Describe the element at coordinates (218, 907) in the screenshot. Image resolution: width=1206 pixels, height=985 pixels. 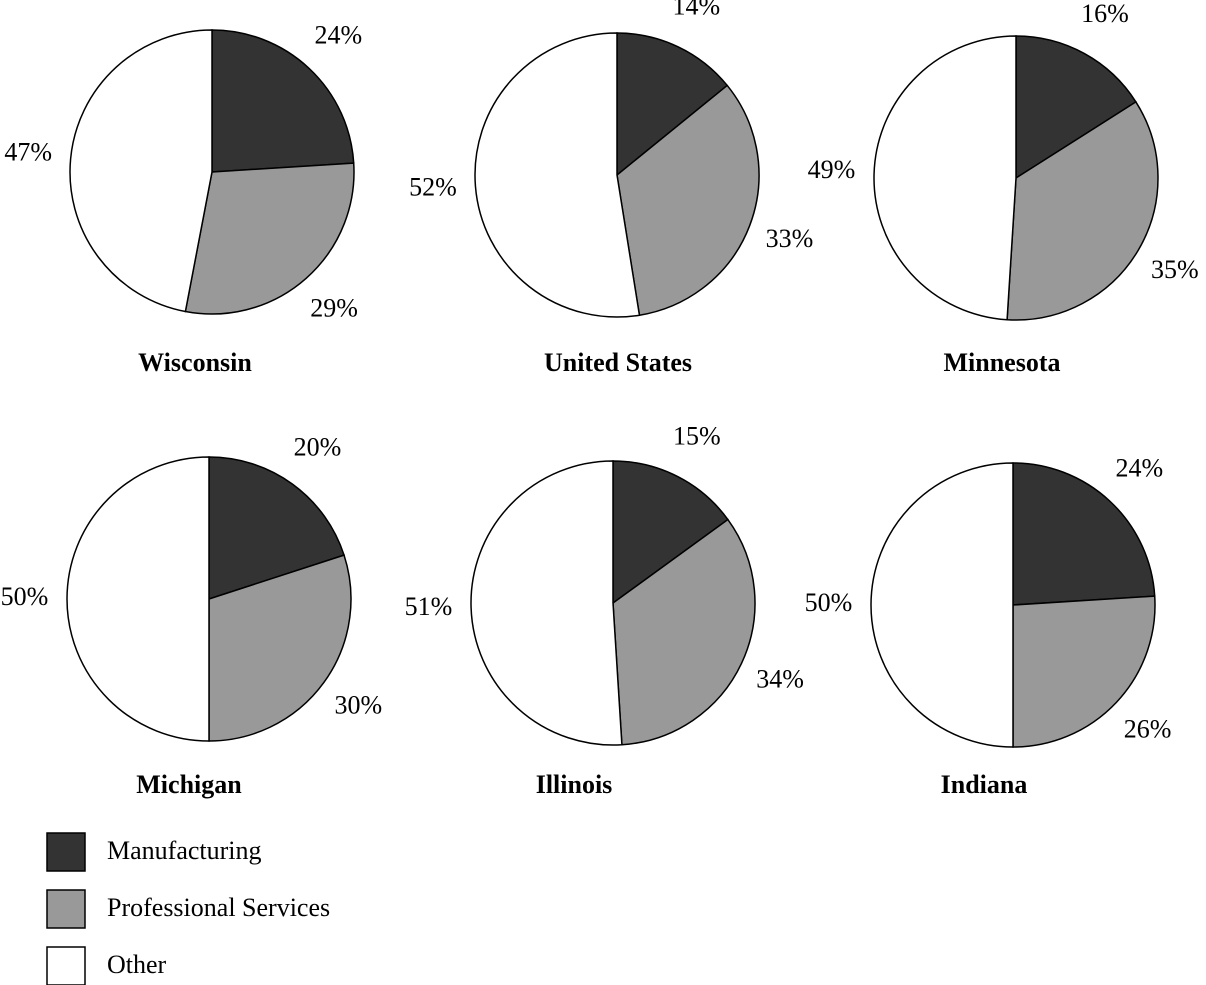
I see `legend-label: Professional Services` at that location.